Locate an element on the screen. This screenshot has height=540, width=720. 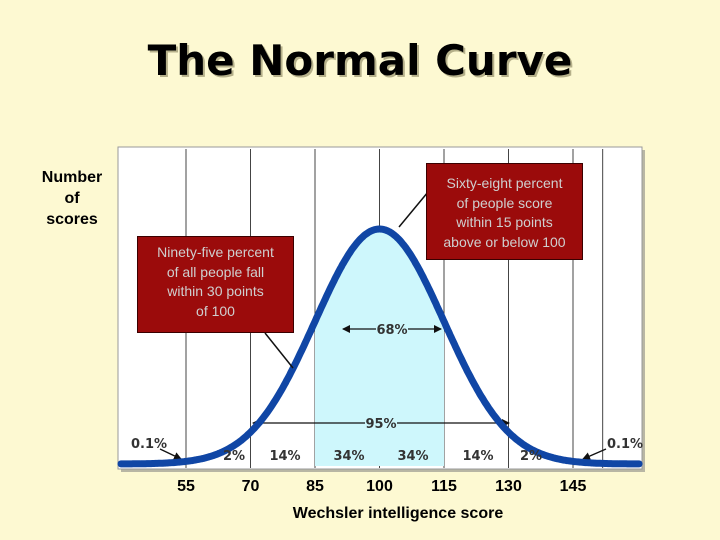
bracket-95-label-bg is located at coordinates (381, 423).